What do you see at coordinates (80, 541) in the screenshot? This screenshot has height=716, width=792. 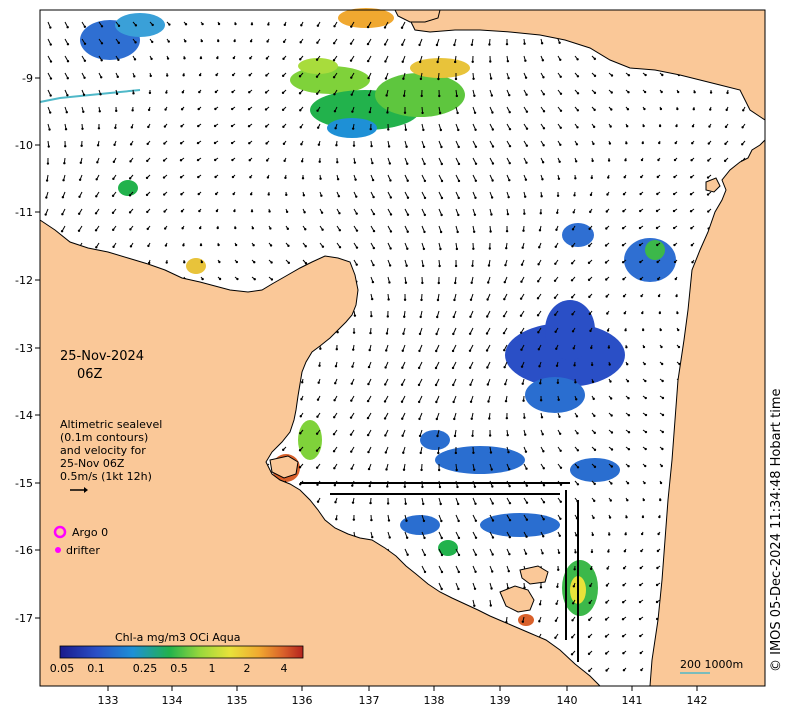 I see `marker-legend: Argo 0 drifter` at bounding box center [80, 541].